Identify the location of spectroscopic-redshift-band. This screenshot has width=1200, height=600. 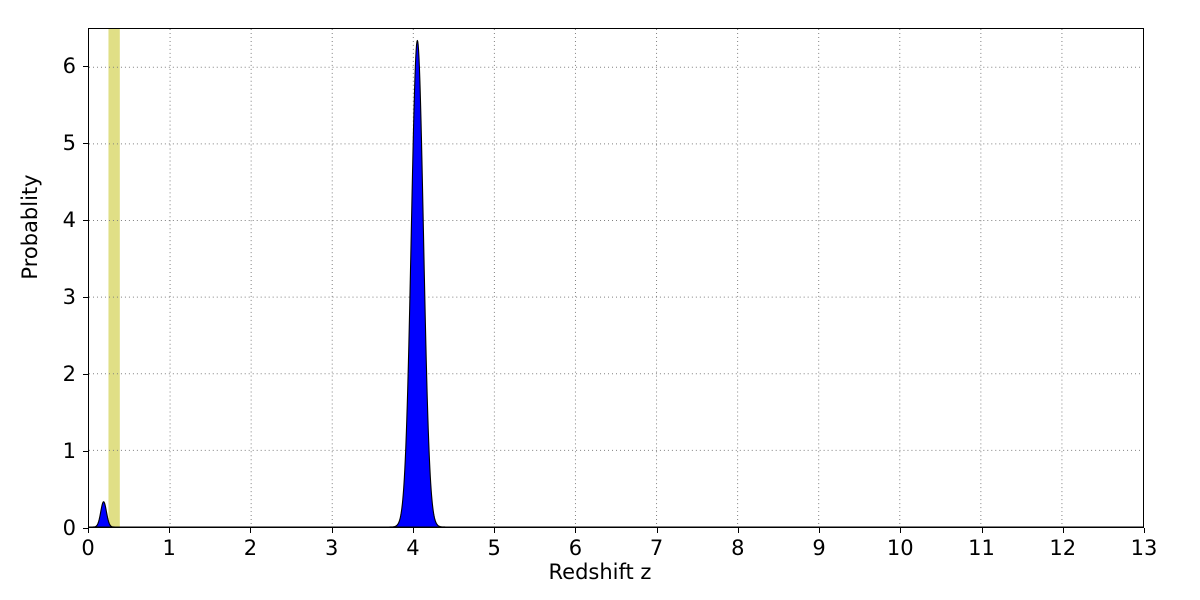
(114, 278).